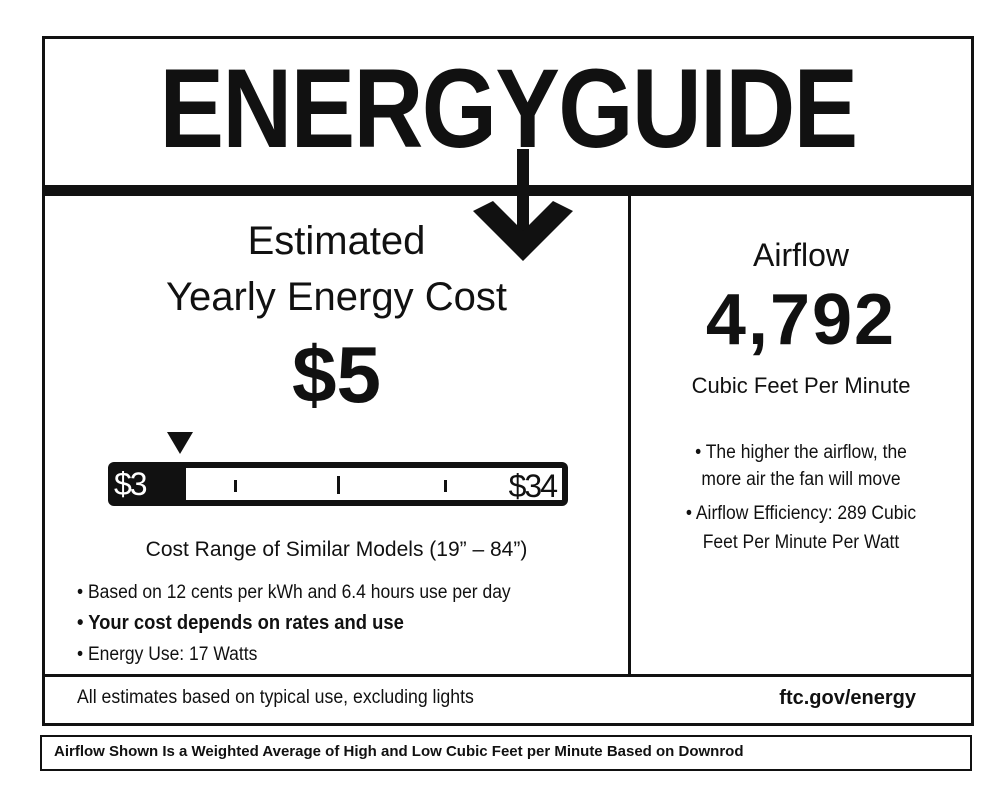 This screenshot has height=812, width=1000. Describe the element at coordinates (131, 484) in the screenshot. I see `range-low: $3` at that location.